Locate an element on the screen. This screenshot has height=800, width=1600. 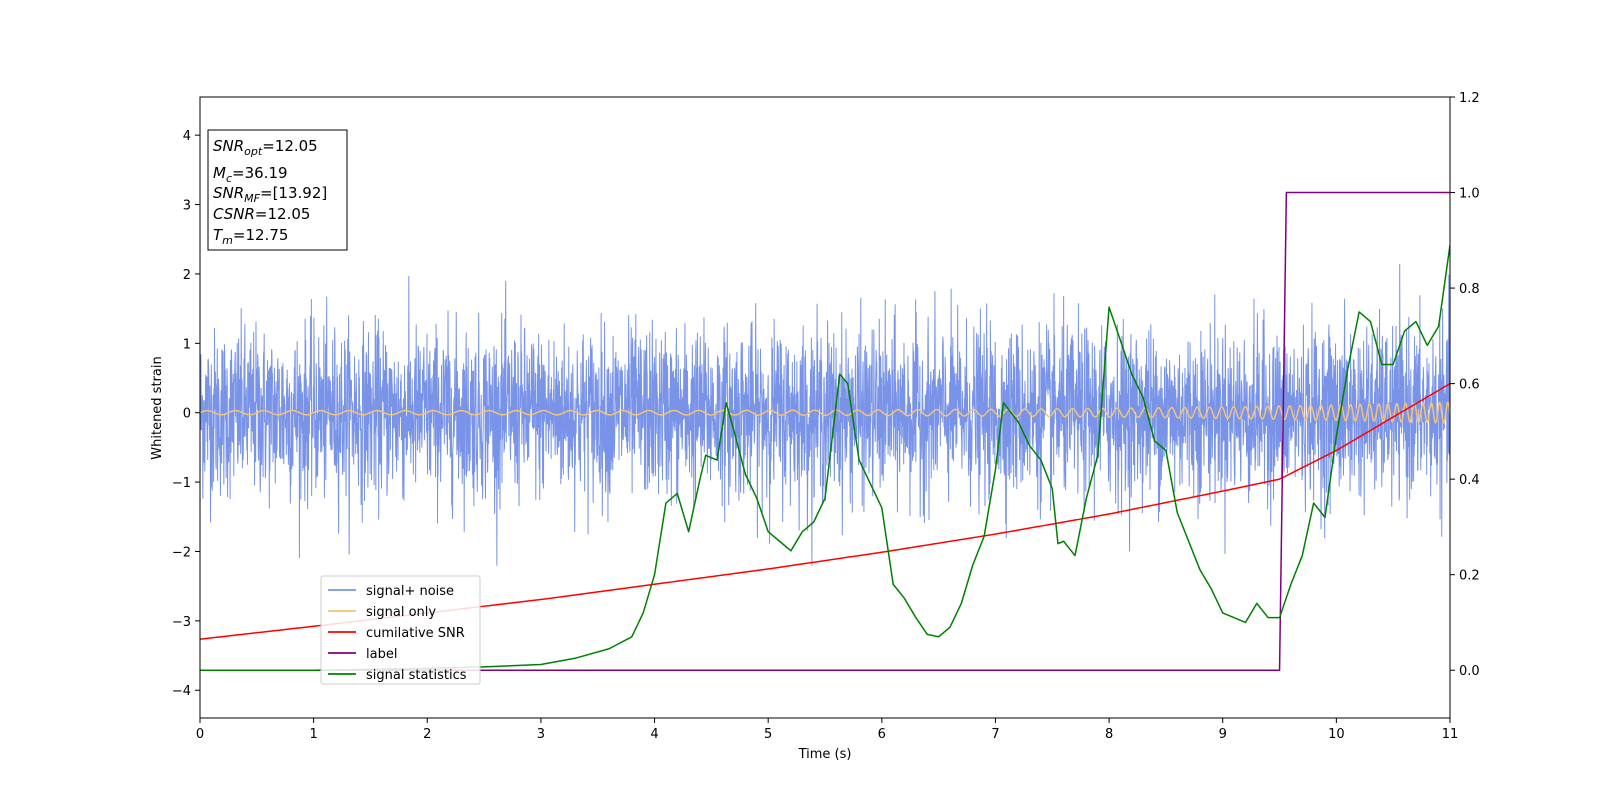
annotation-line: SNRopt=12.05 is located at coordinates (265, 147).